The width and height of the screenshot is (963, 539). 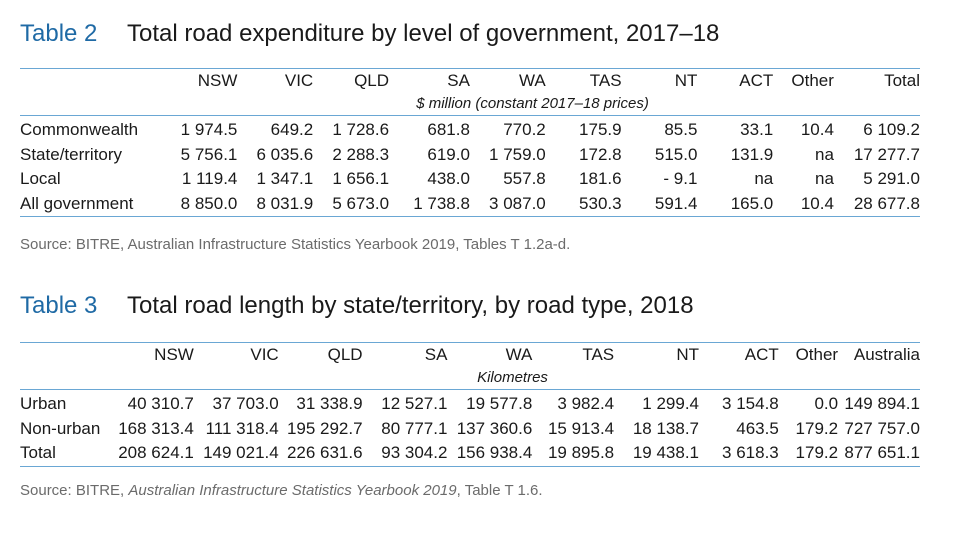 I want to click on table-cell: 530.3, so click(x=600, y=203).